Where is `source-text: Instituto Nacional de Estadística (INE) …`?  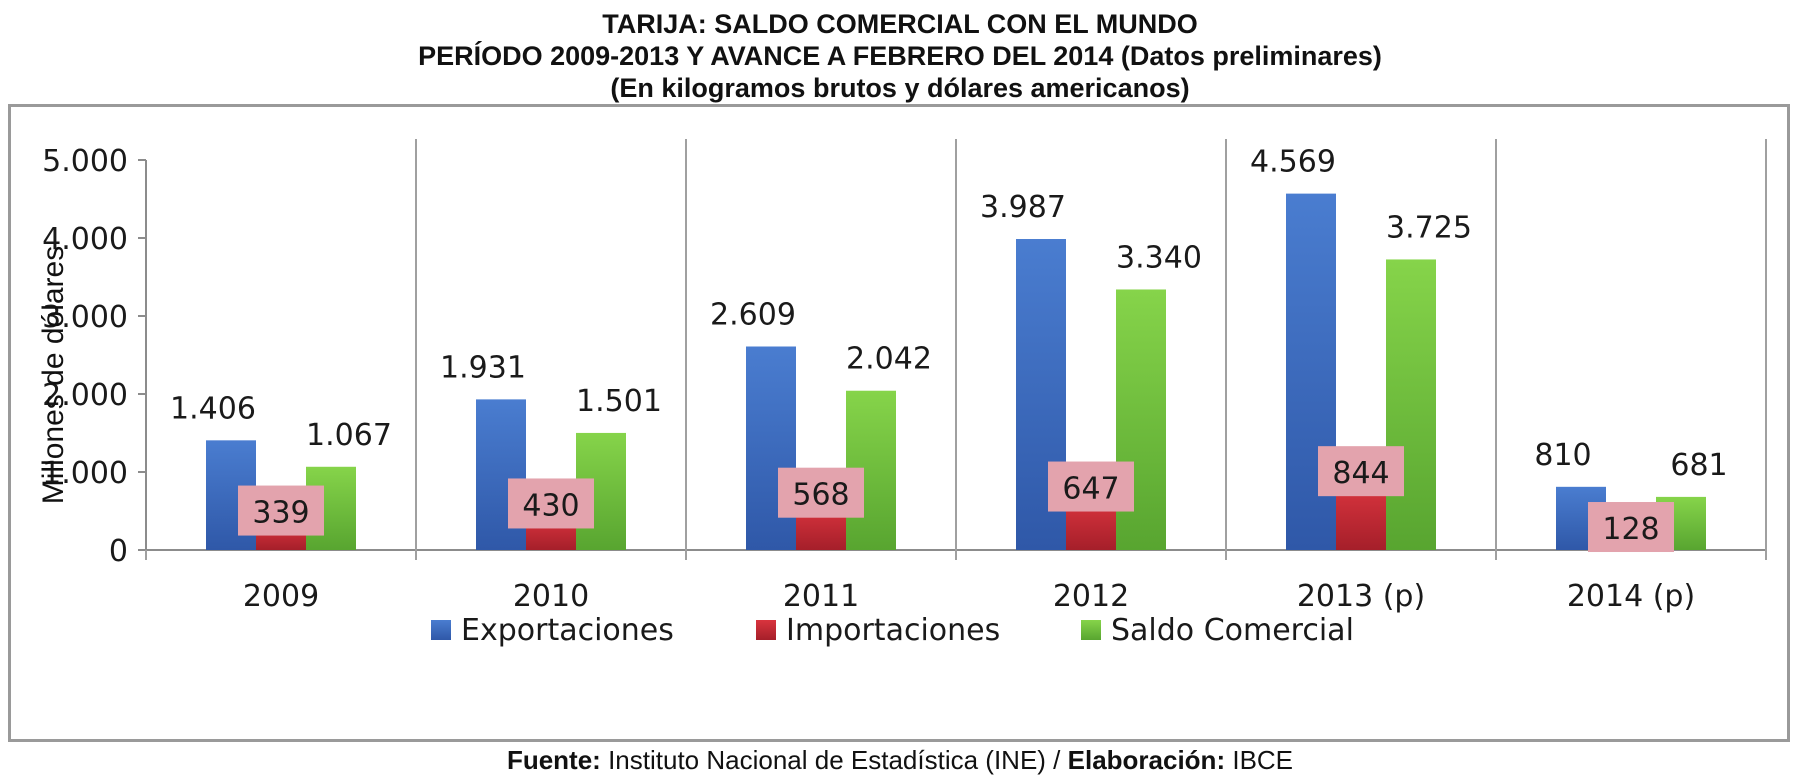 source-text: Instituto Nacional de Estadística (INE) … is located at coordinates (834, 760).